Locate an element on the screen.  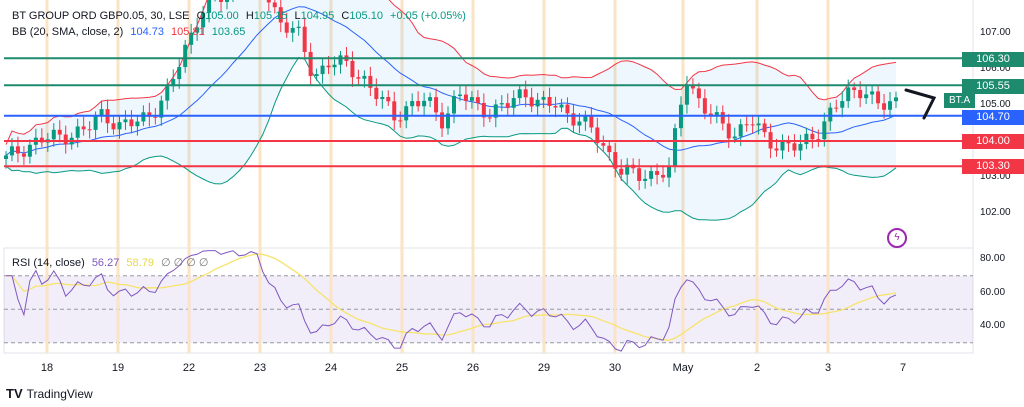
low-value: 104.95 is located at coordinates (317, 16).